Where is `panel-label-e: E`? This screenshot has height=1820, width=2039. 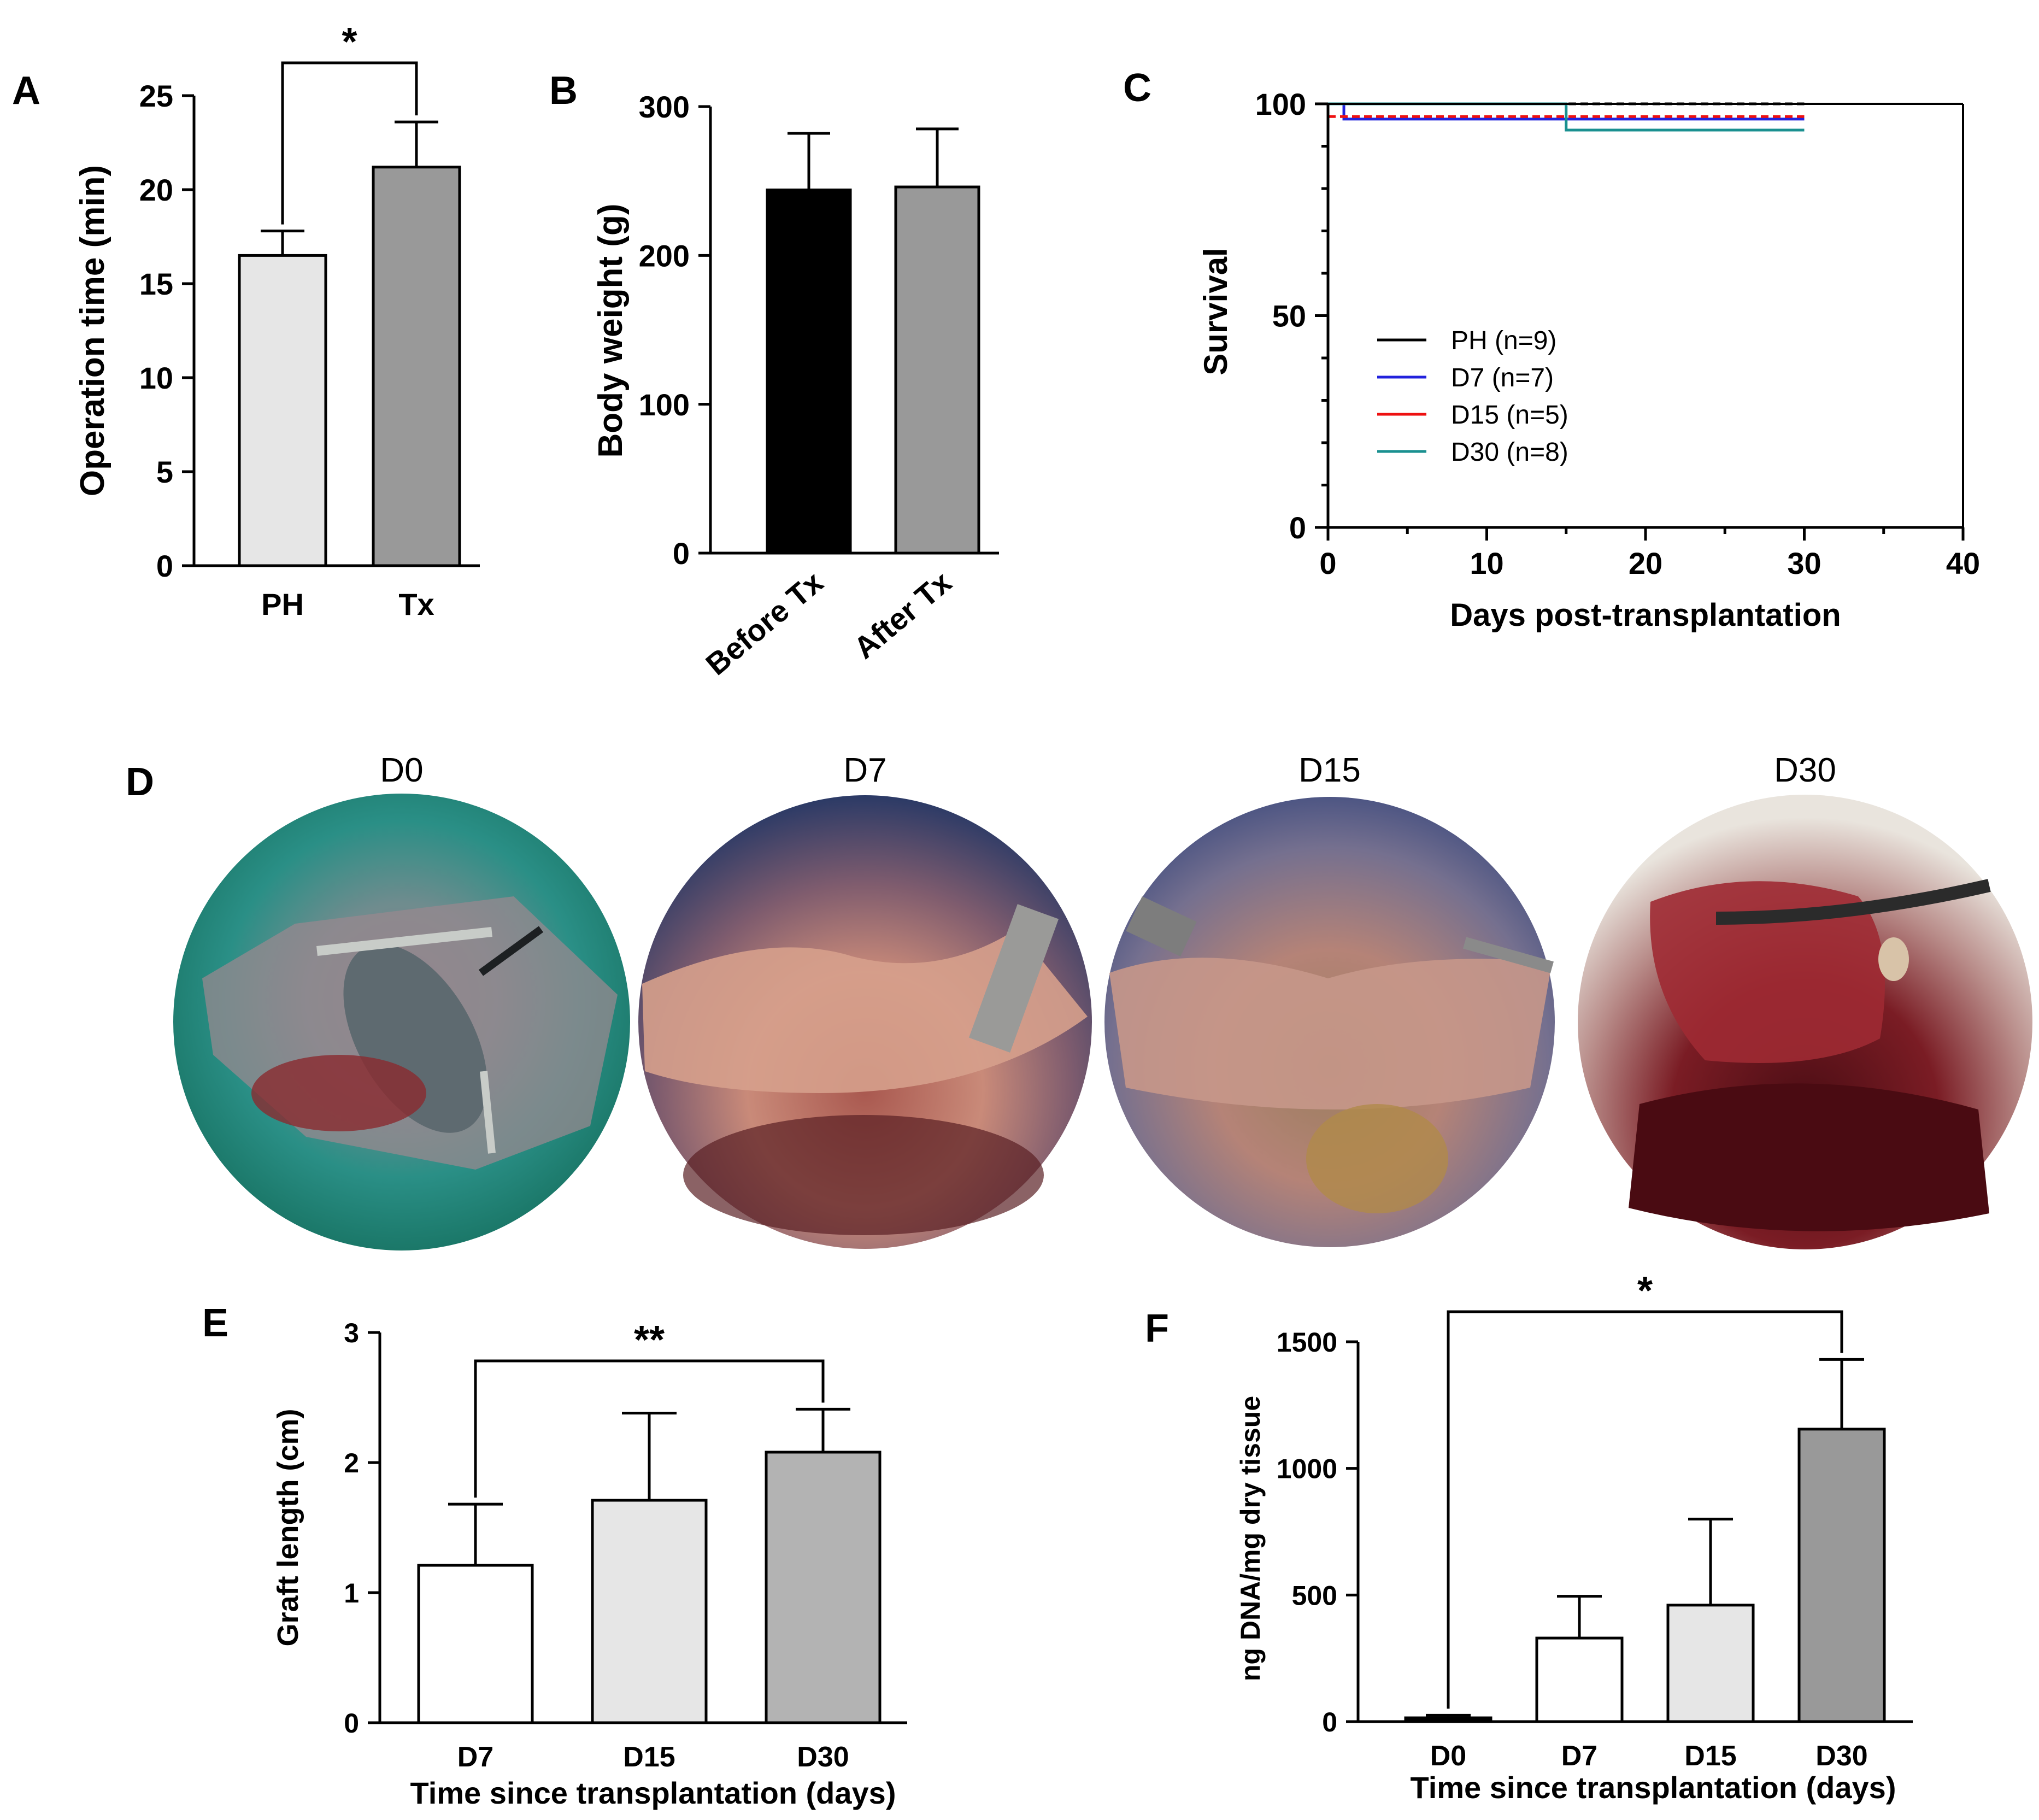
panel-label-e: E is located at coordinates (215, 1323).